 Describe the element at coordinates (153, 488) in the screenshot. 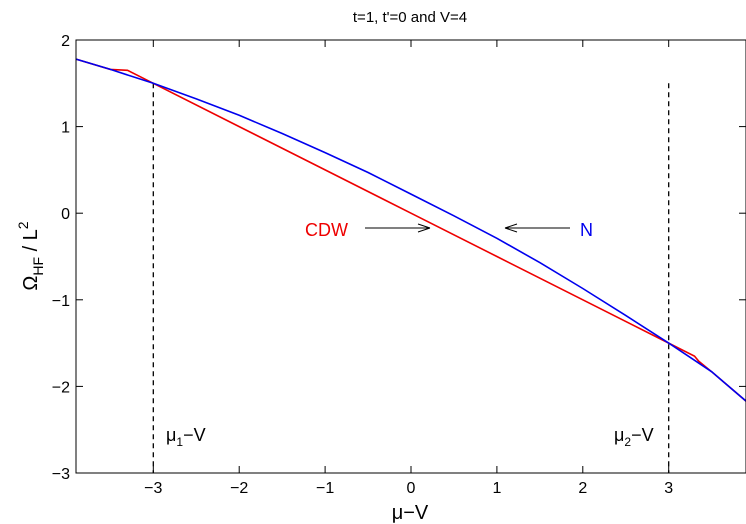

I see `x-tick-label: −3` at that location.